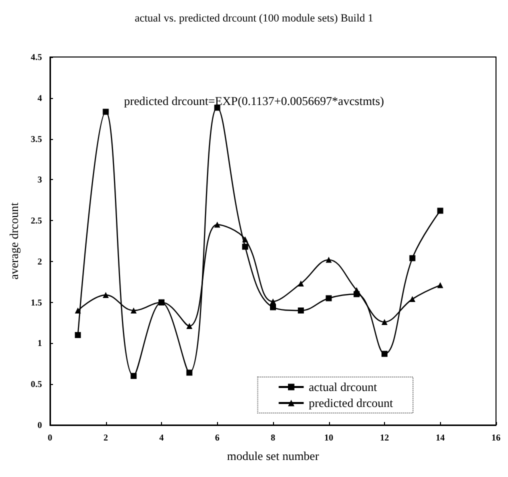  I want to click on legend-label: predicted drcount, so click(351, 403).